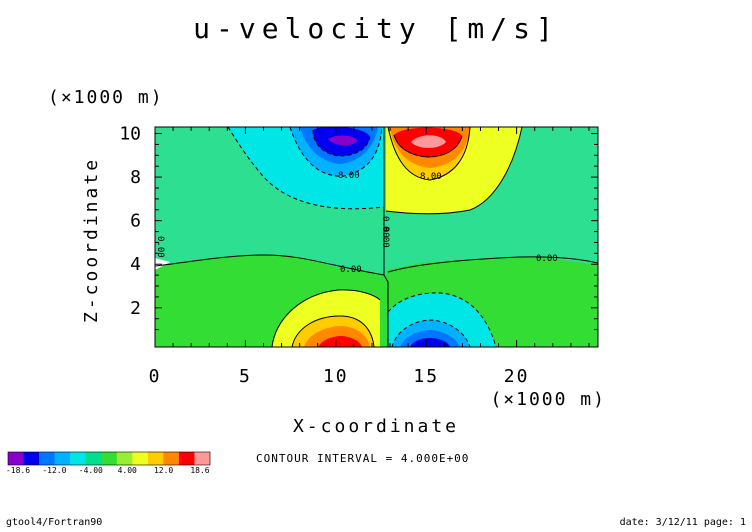 The height and width of the screenshot is (532, 752). What do you see at coordinates (91, 470) in the screenshot?
I see `colorbar-tick-label: -4.00` at bounding box center [91, 470].